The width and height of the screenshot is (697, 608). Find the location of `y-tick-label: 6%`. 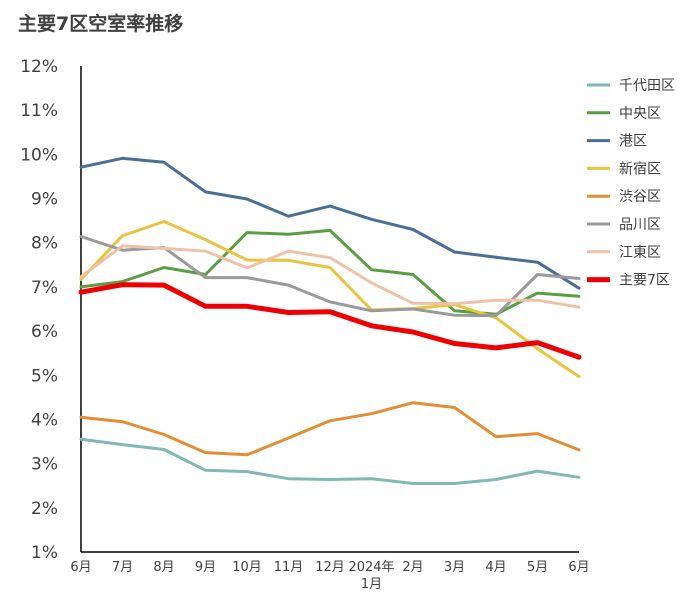

y-tick-label: 6% is located at coordinates (44, 332).